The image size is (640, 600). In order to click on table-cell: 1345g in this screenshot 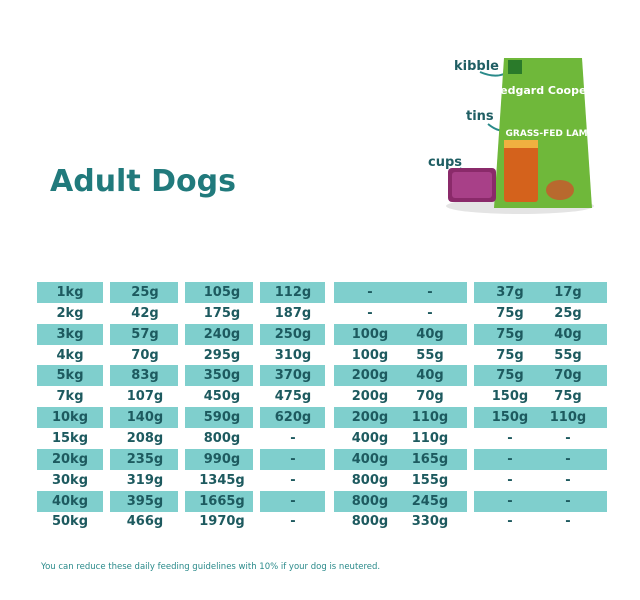, I will do `click(222, 480)`.